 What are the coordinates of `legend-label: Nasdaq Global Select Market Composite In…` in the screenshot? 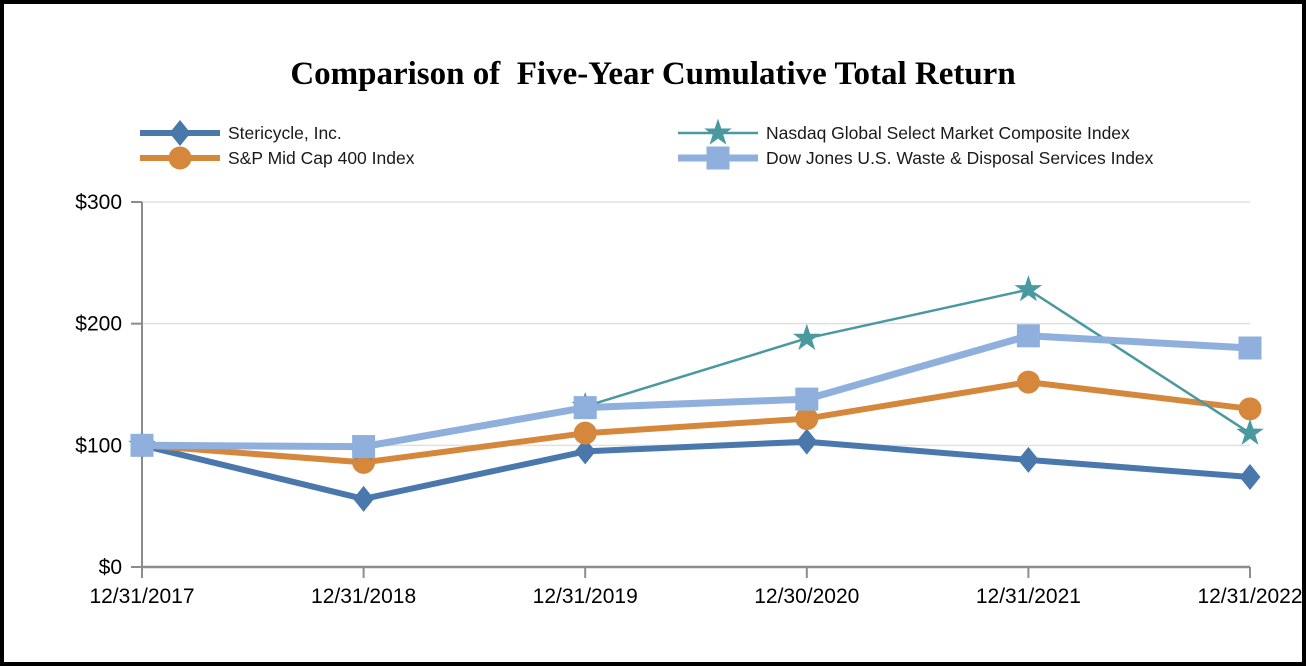 It's located at (948, 132).